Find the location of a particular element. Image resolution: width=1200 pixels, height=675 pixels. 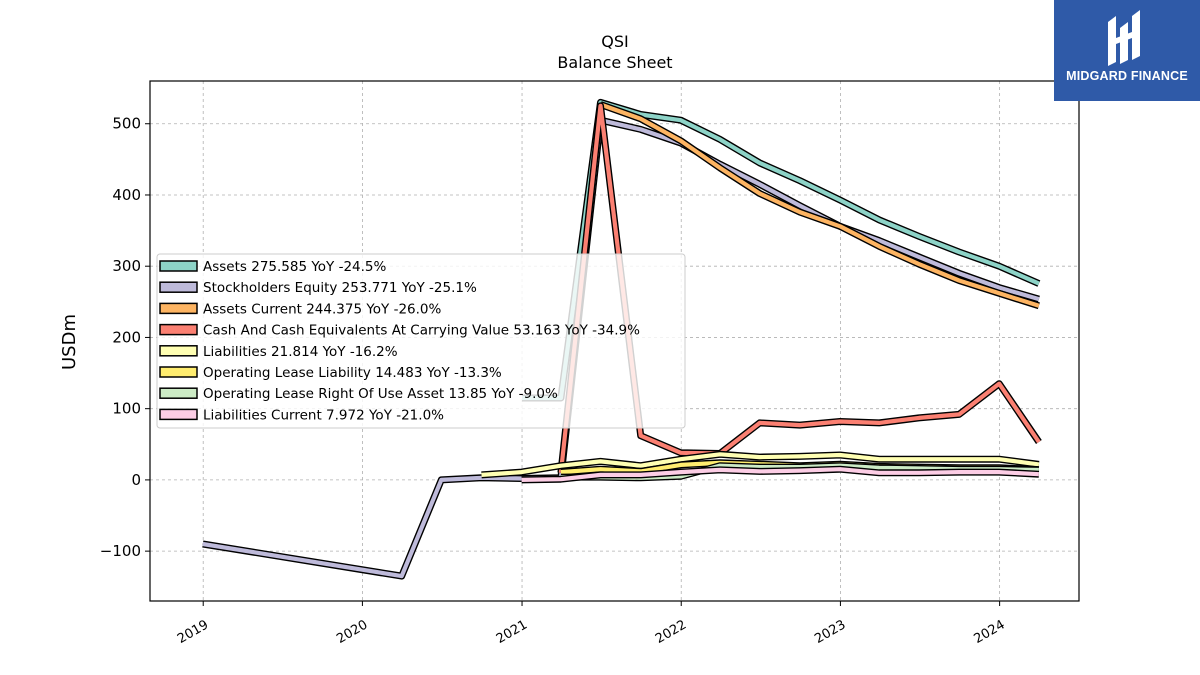

legend-label: Assets Current 244.375 YoY -26.0% is located at coordinates (322, 309).